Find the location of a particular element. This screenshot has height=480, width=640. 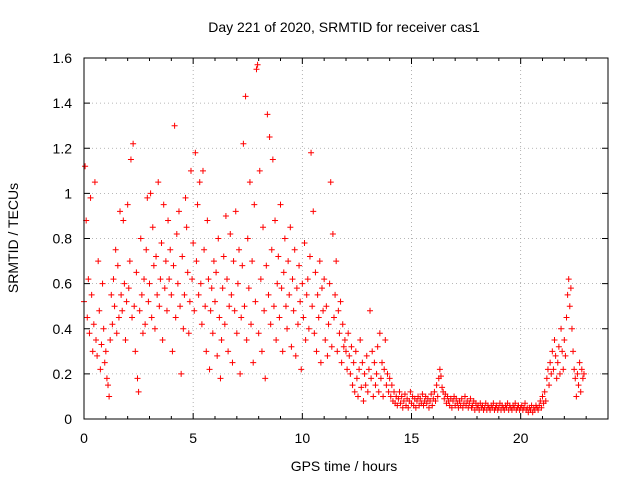

x-tick-label: 15 is located at coordinates (412, 438).